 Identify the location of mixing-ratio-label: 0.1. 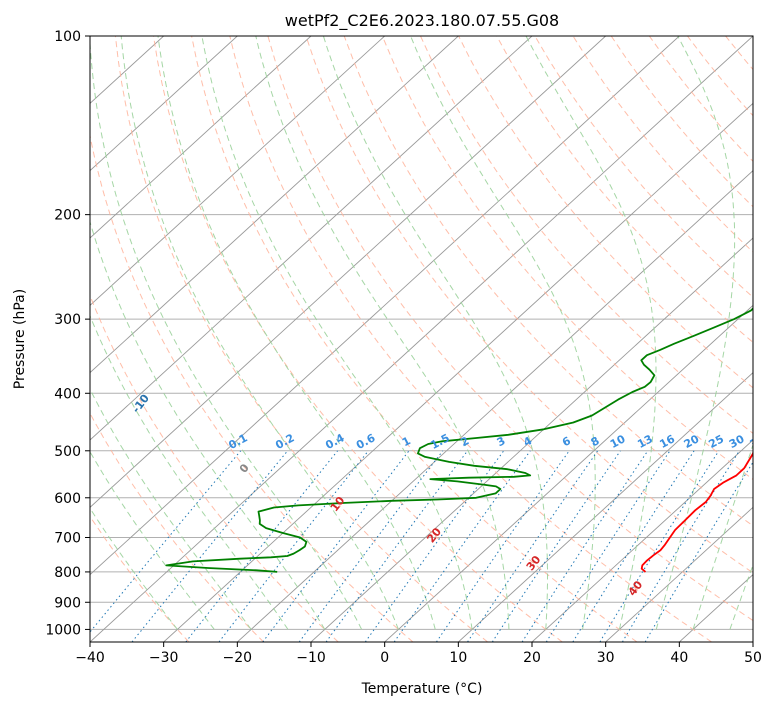
(237, 441).